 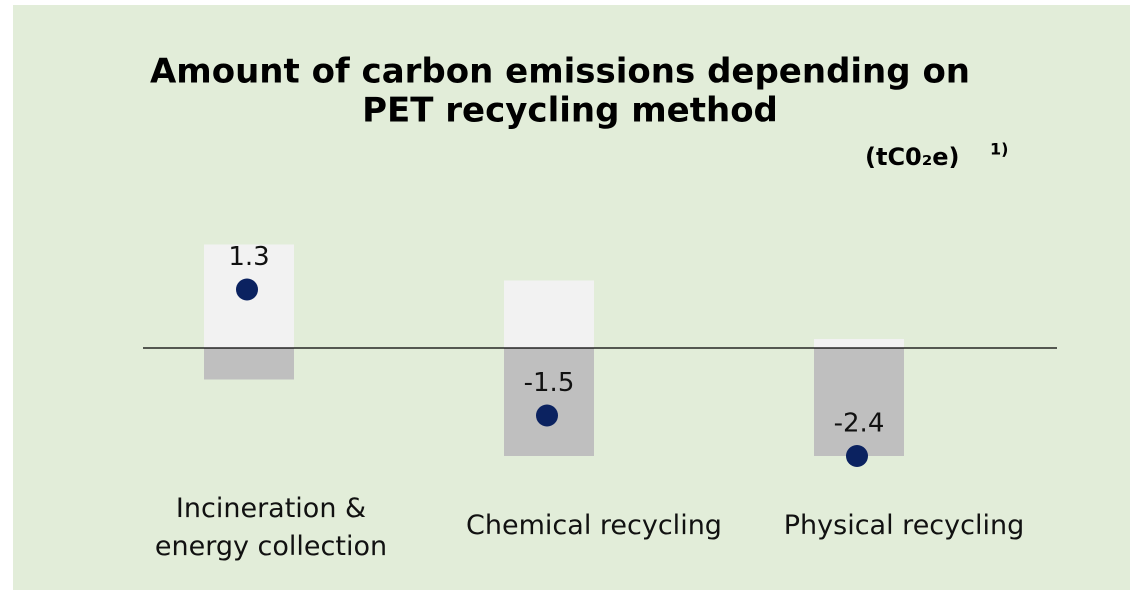 I want to click on footnote-marker: 1), so click(x=999, y=149).